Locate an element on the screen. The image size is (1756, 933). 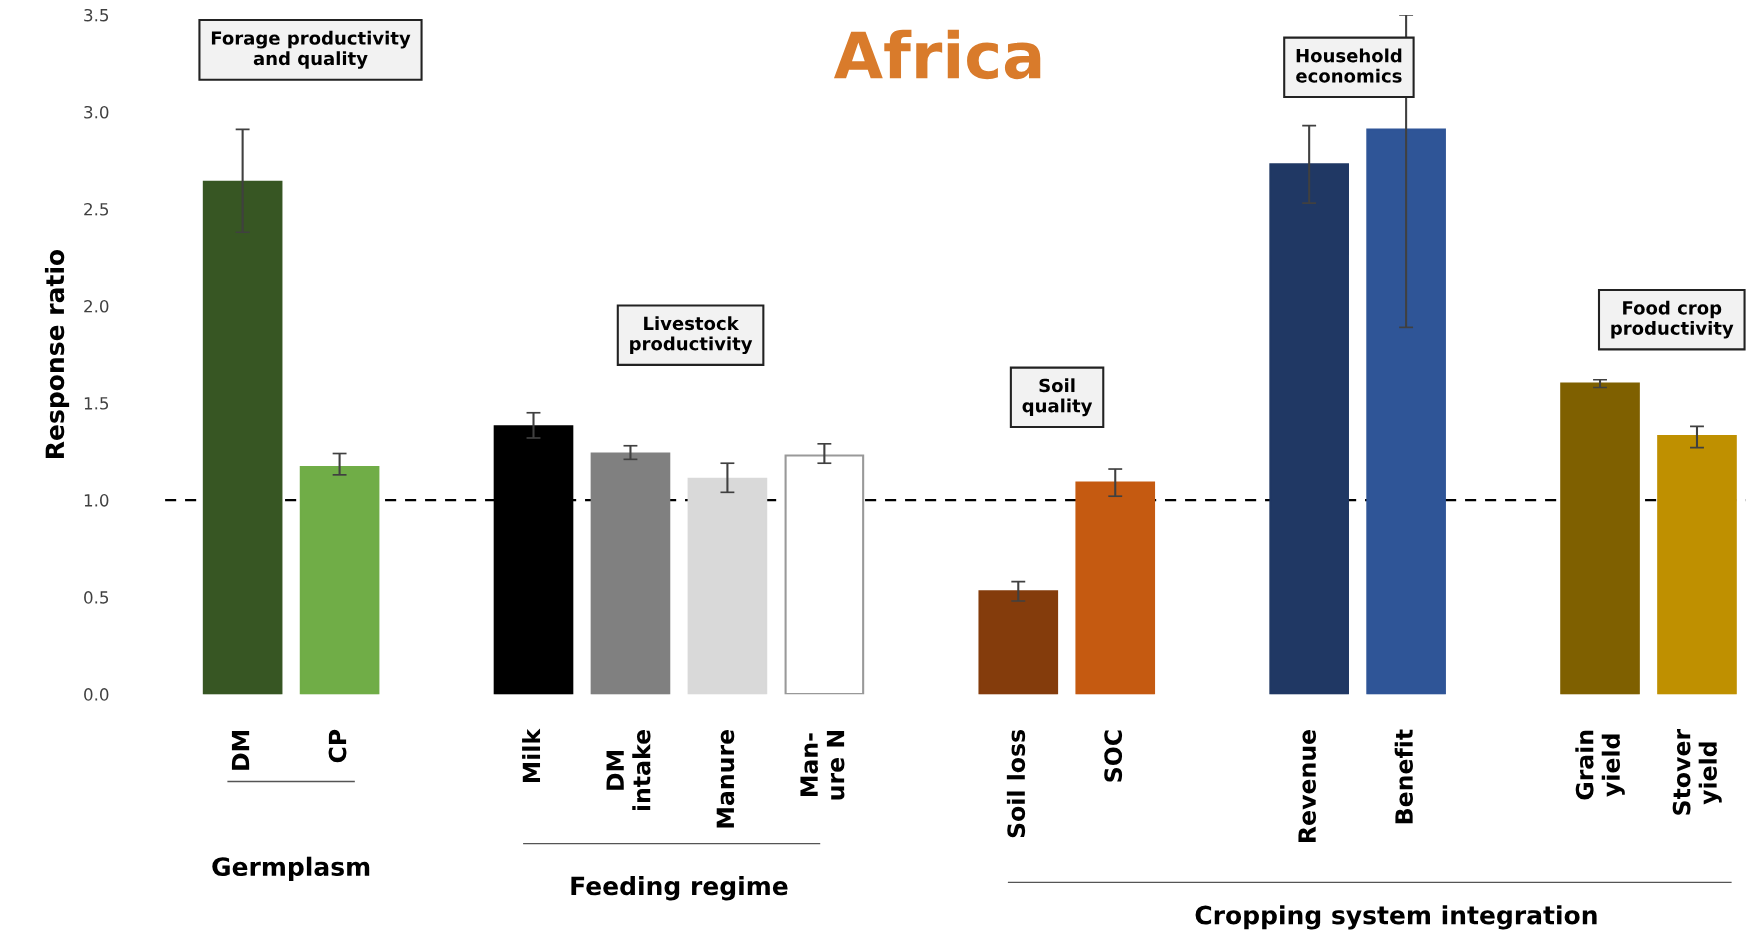
x-tick-label: Milk is located at coordinates (531, 755).